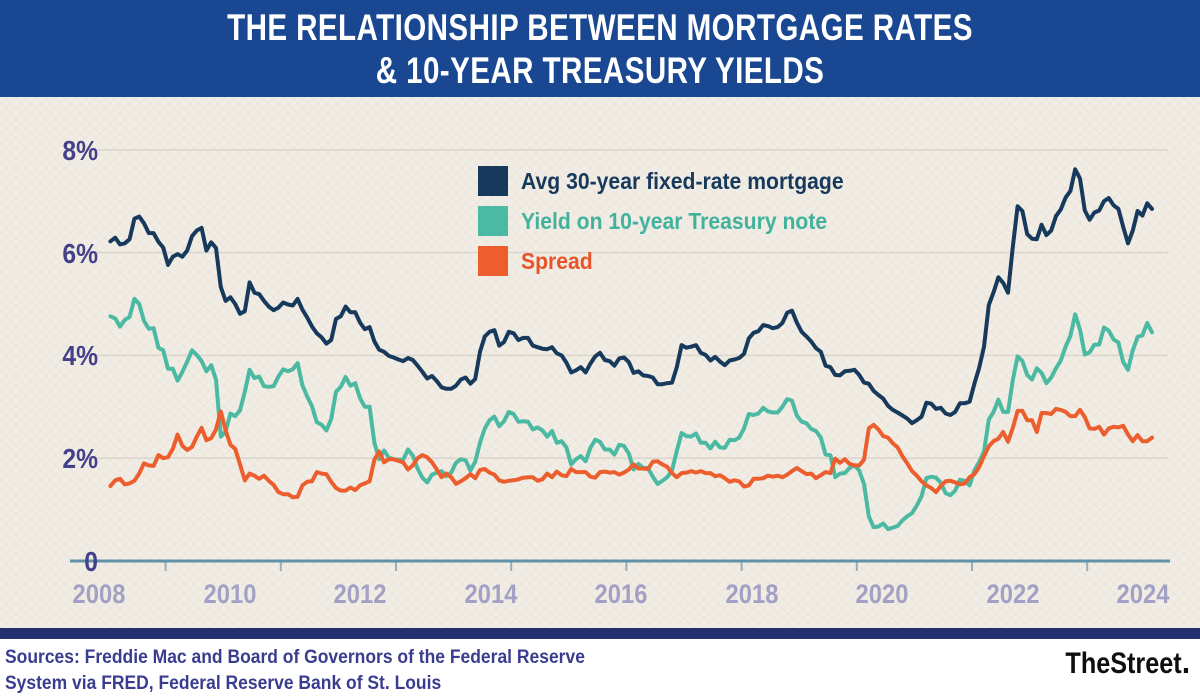  Describe the element at coordinates (80, 458) in the screenshot. I see `y-tick-2pct: 2%` at that location.